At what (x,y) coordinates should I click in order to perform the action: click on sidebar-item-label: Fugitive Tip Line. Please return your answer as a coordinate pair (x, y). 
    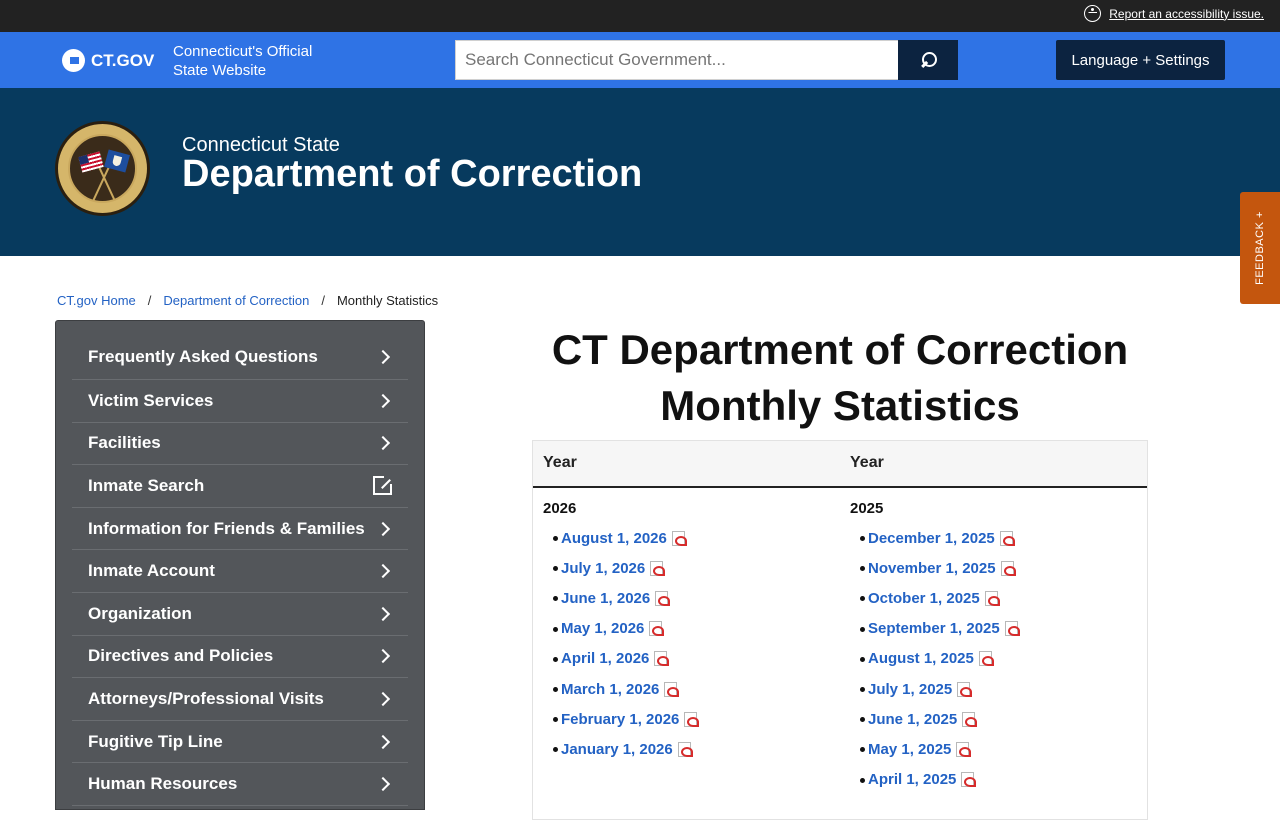
    Looking at the image, I should click on (155, 741).